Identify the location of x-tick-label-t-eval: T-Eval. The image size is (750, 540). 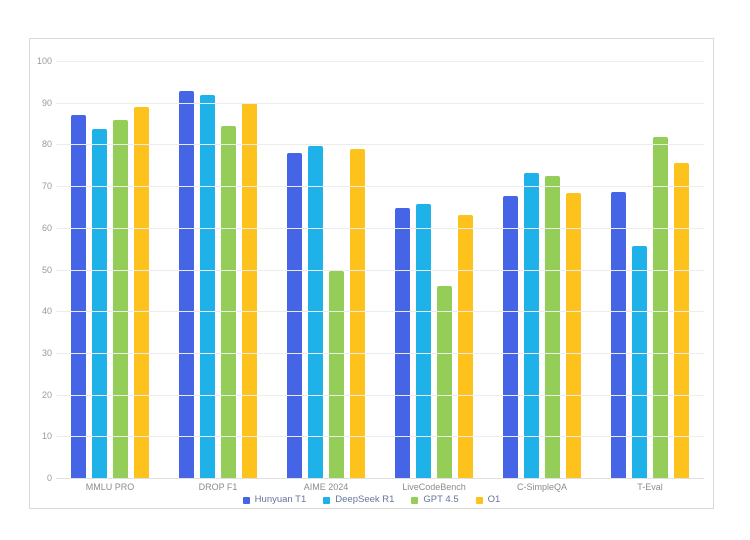
(650, 487).